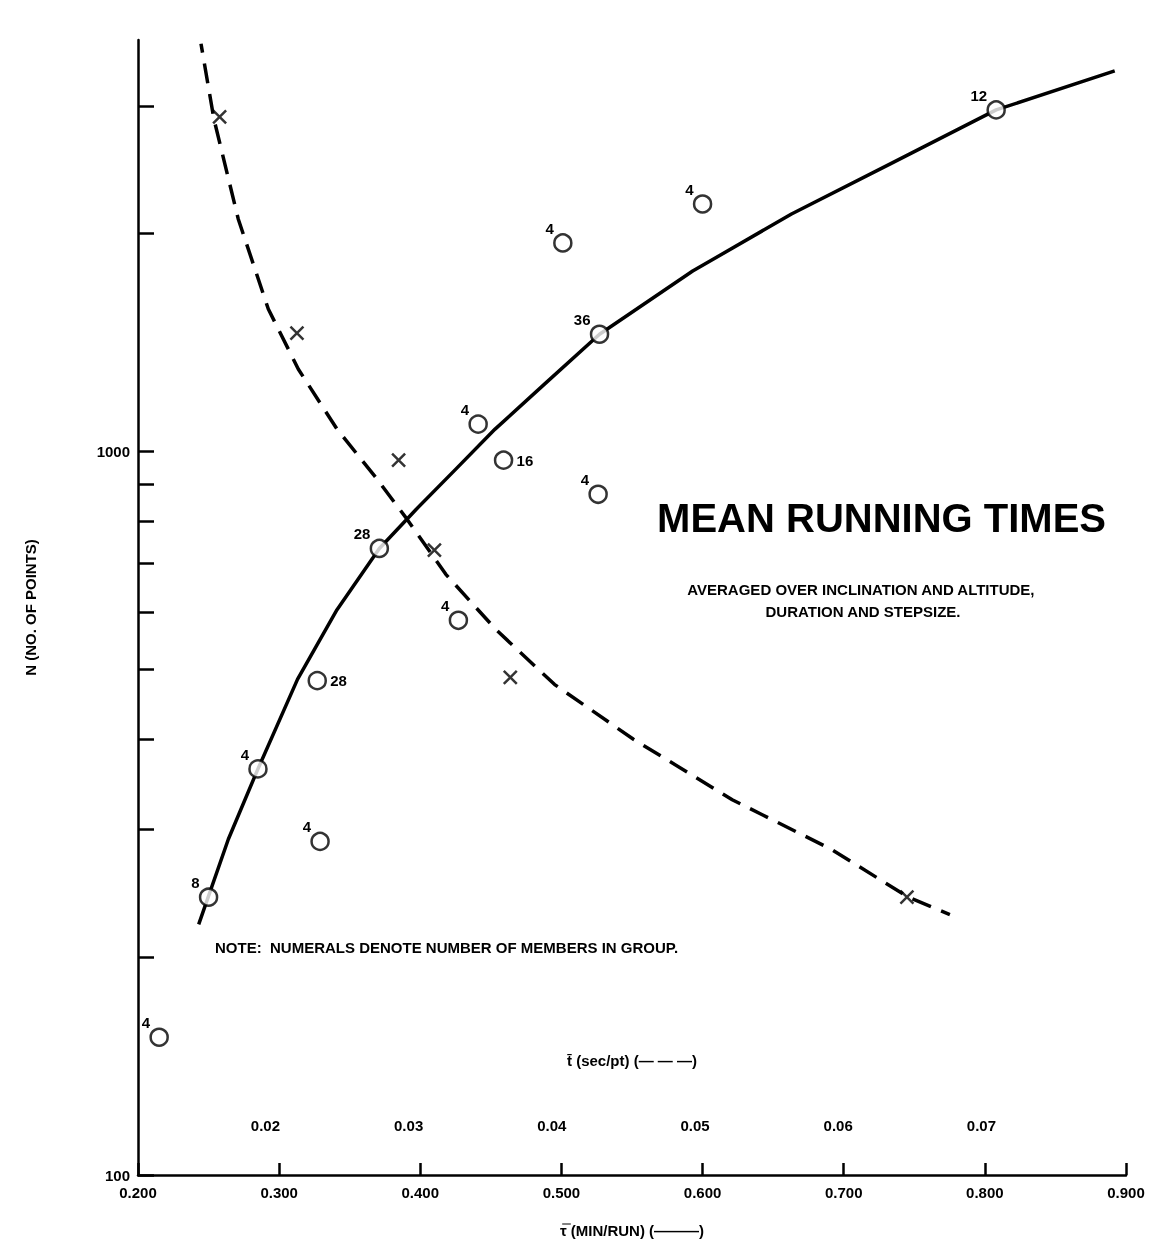  Describe the element at coordinates (265, 1125) in the screenshot. I see `x2-tick-label: 0.02` at that location.